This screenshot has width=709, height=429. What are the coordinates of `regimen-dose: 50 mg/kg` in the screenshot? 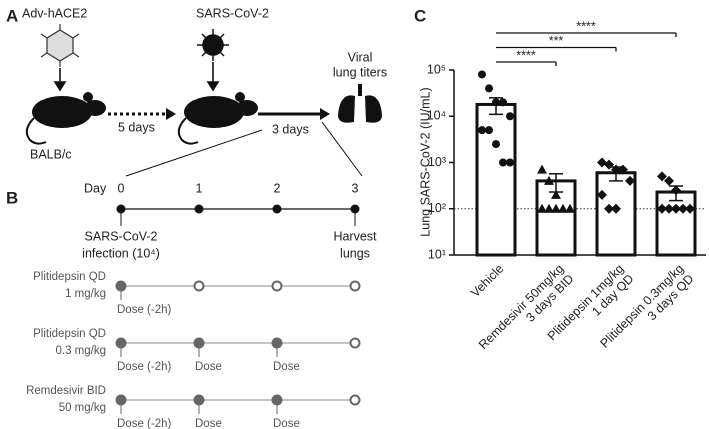 It's located at (82, 408).